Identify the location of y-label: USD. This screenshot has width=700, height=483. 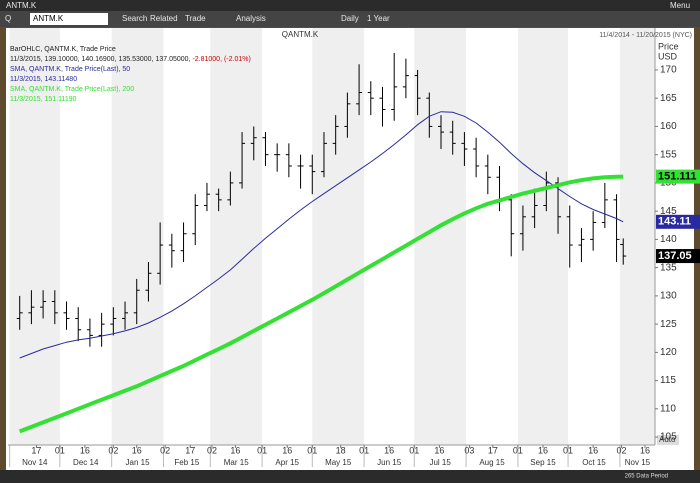
(668, 56).